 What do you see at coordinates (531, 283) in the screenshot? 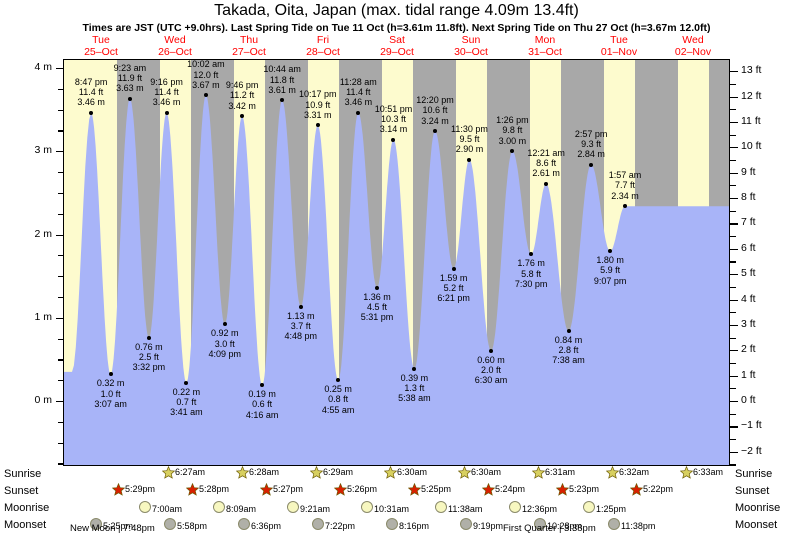
I see `tide-time: 7:30 pm` at bounding box center [531, 283].